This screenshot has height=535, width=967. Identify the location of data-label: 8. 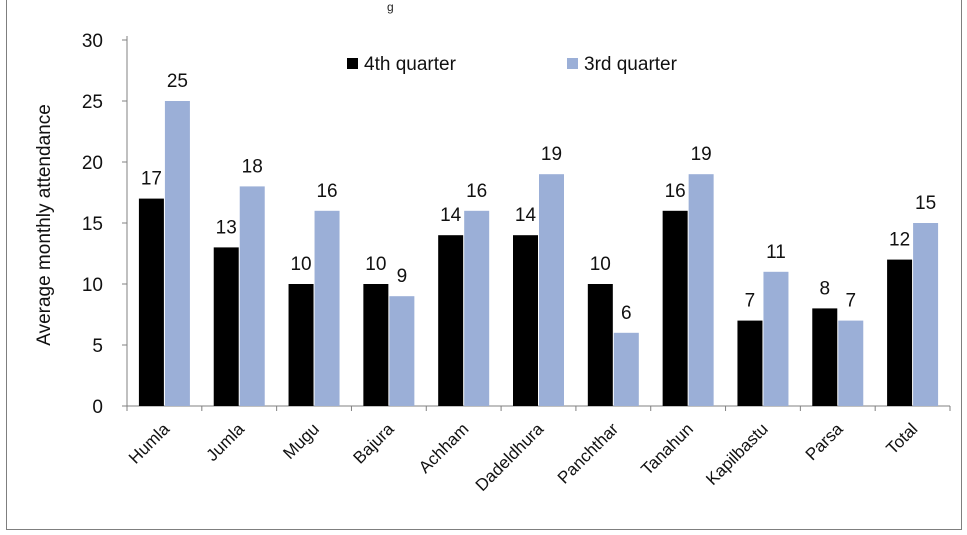
(824, 288).